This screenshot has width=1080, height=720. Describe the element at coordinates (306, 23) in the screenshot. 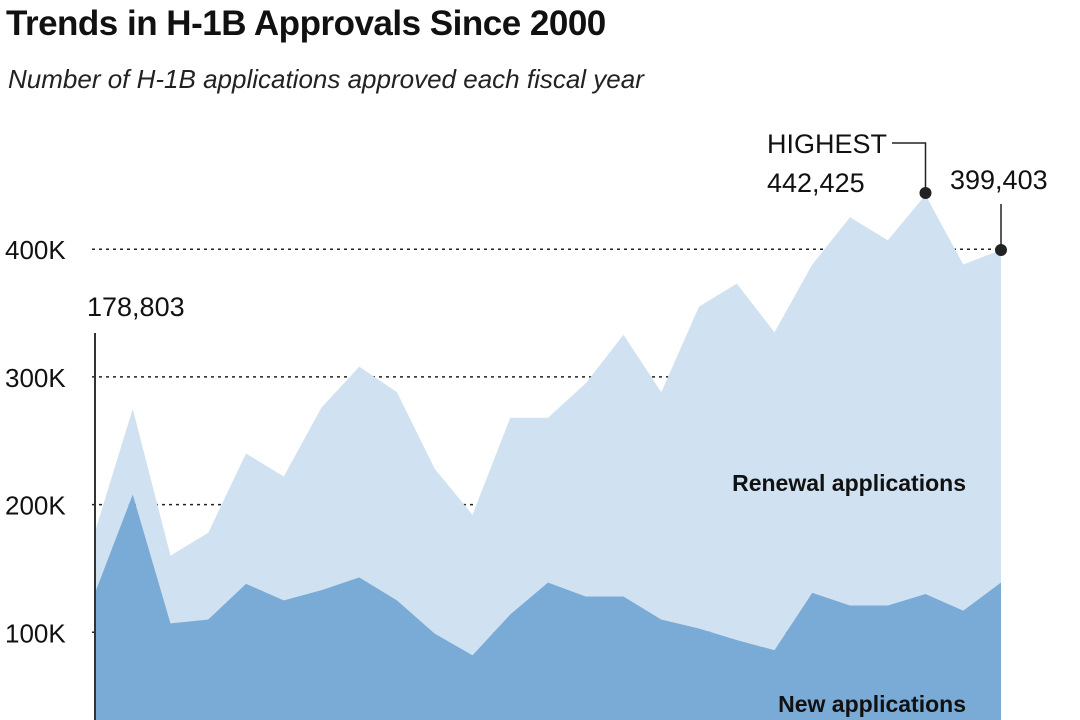

I see `chart-title: Trends in H-1B Approvals Since 2000` at that location.